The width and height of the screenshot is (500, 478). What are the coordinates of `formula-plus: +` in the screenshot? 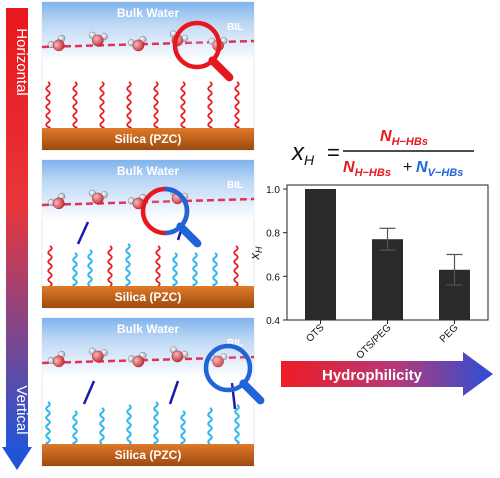 It's located at (407, 167).